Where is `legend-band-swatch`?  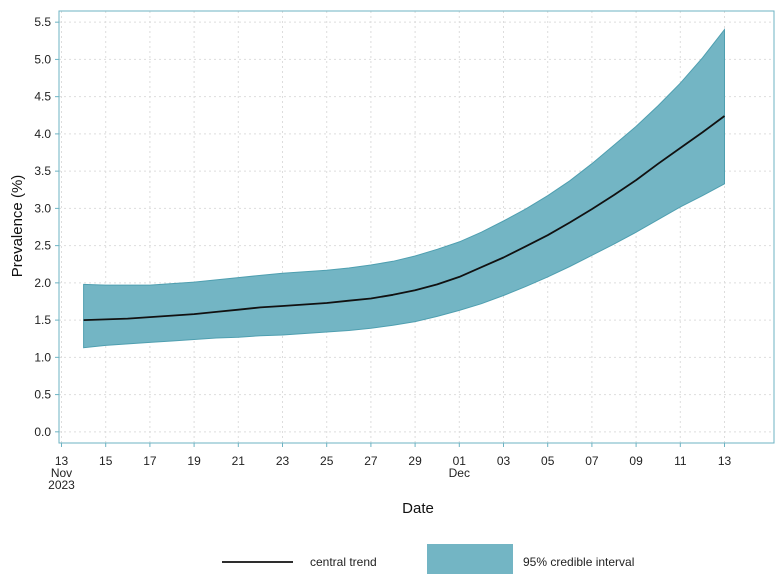
legend-band-swatch is located at coordinates (470, 559).